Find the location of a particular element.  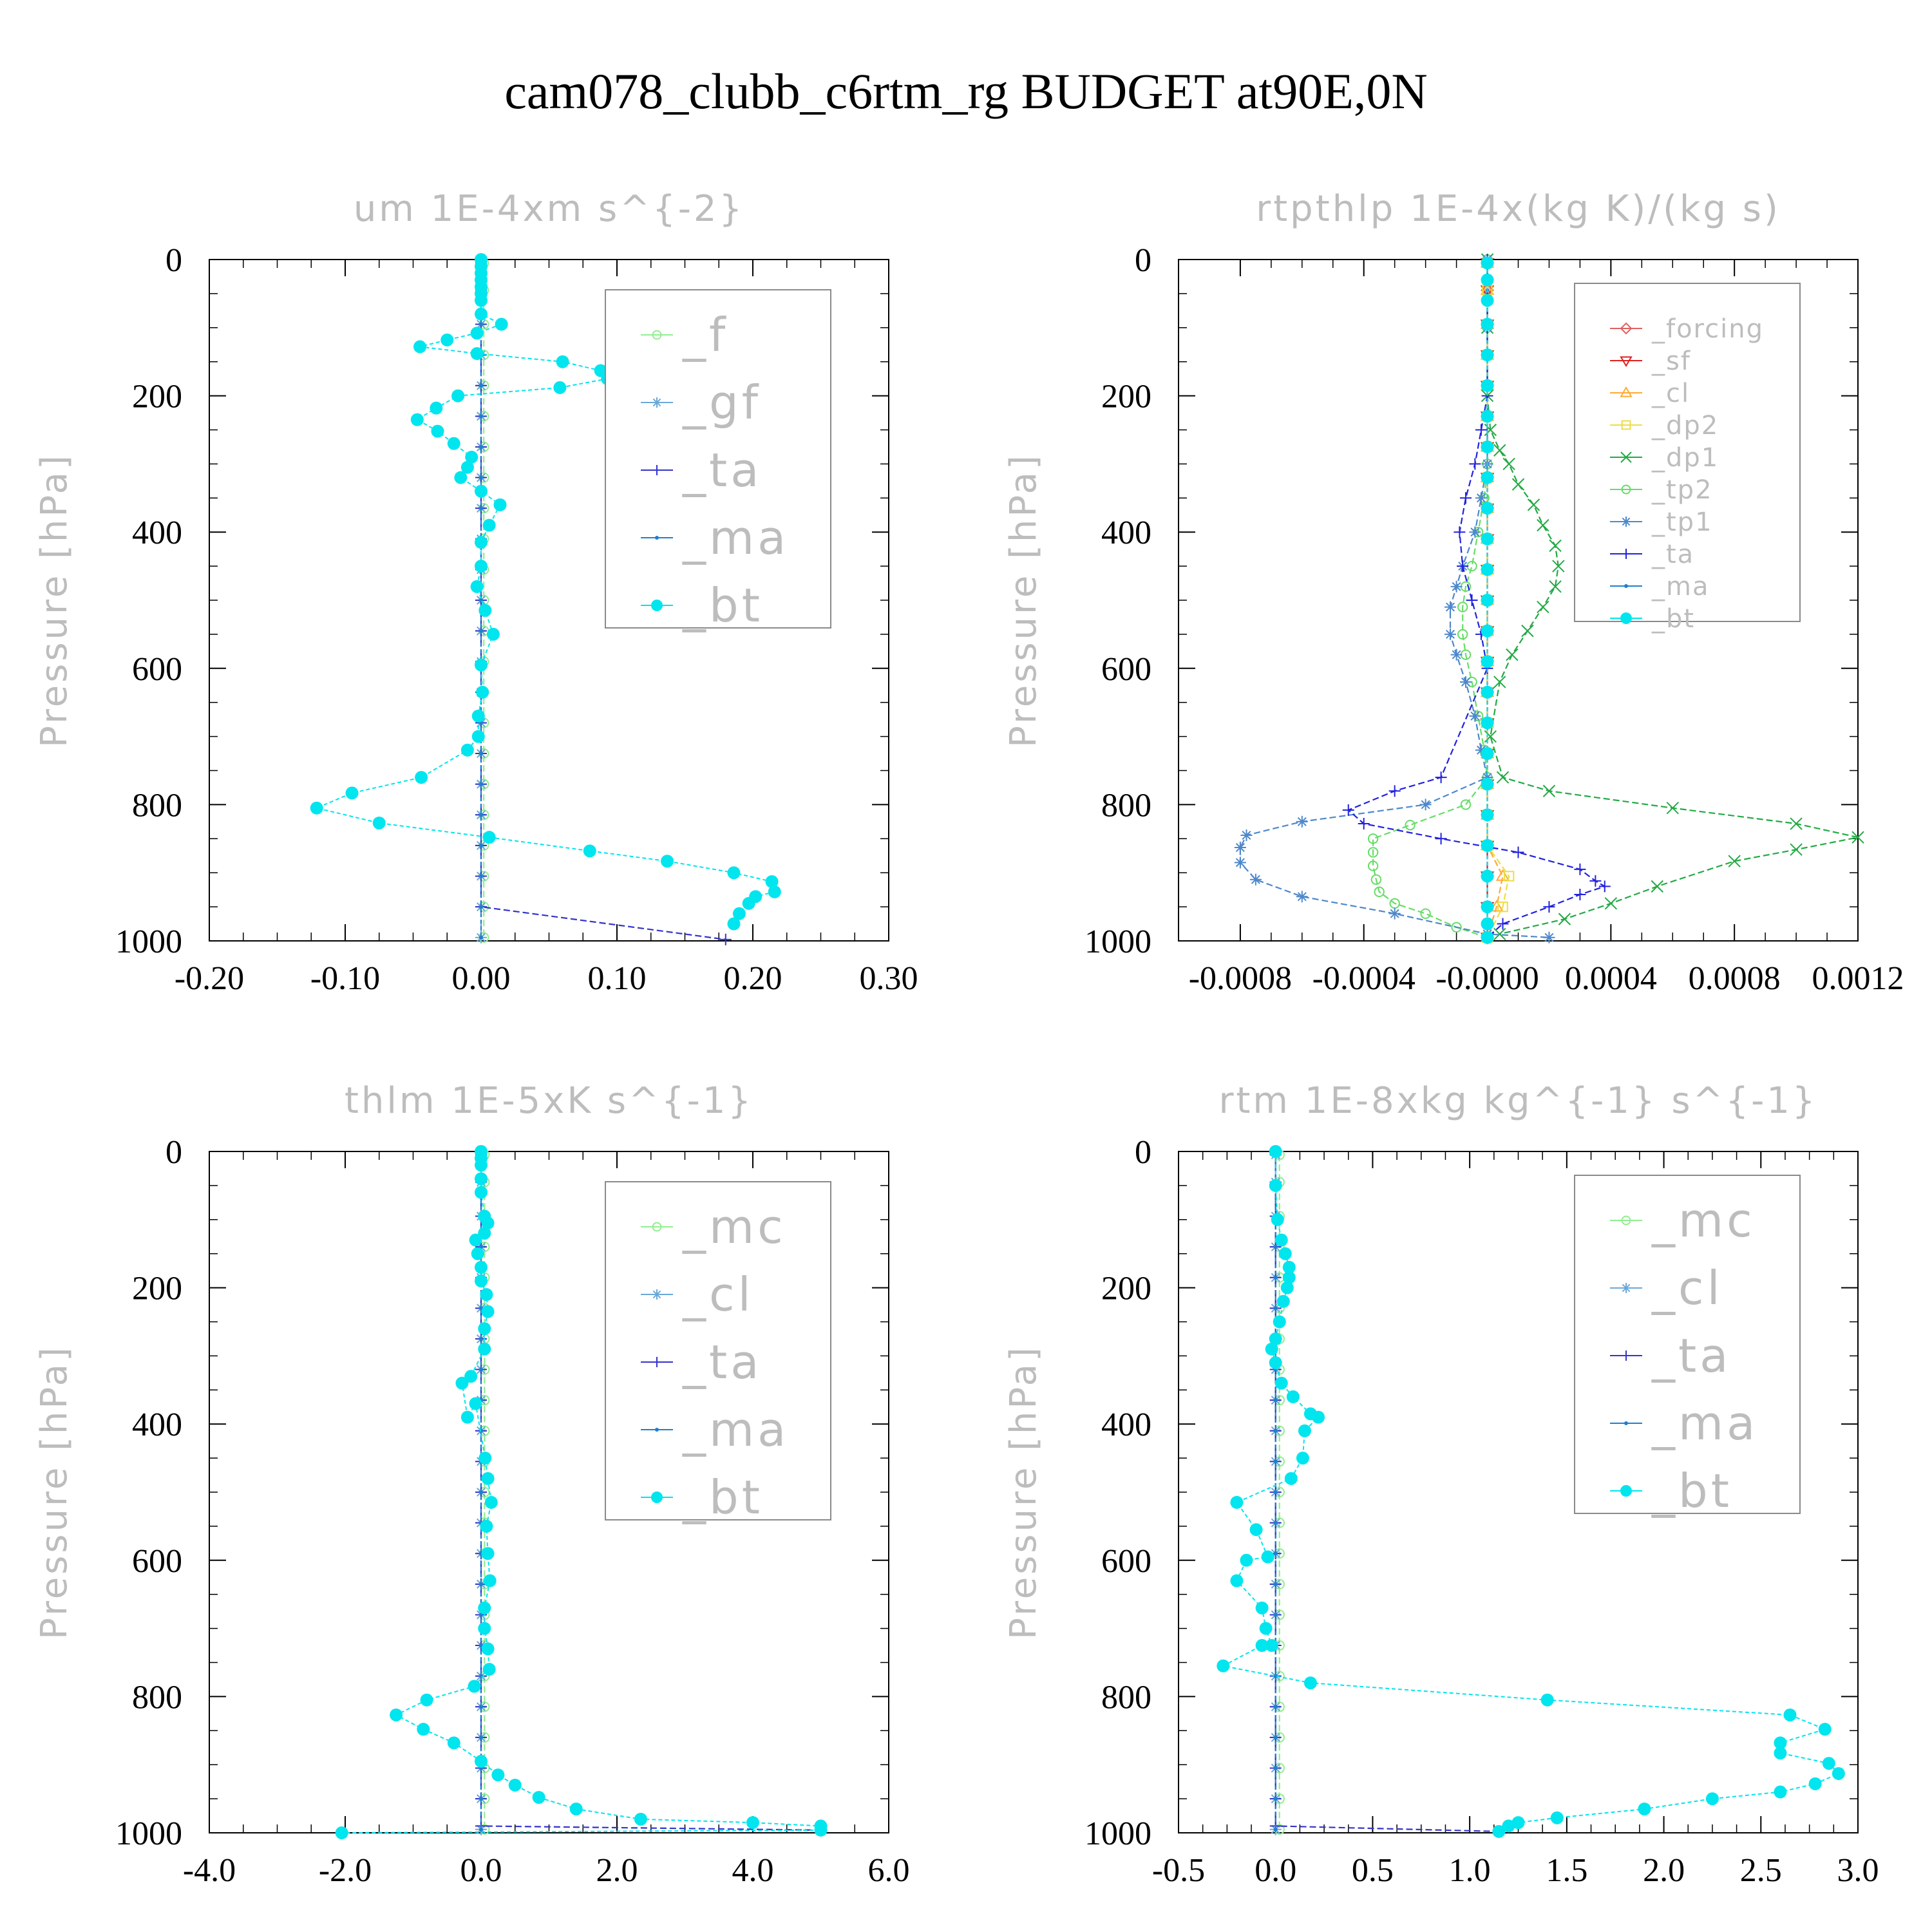

x-tick-label: -0.0008 is located at coordinates (1240, 978).